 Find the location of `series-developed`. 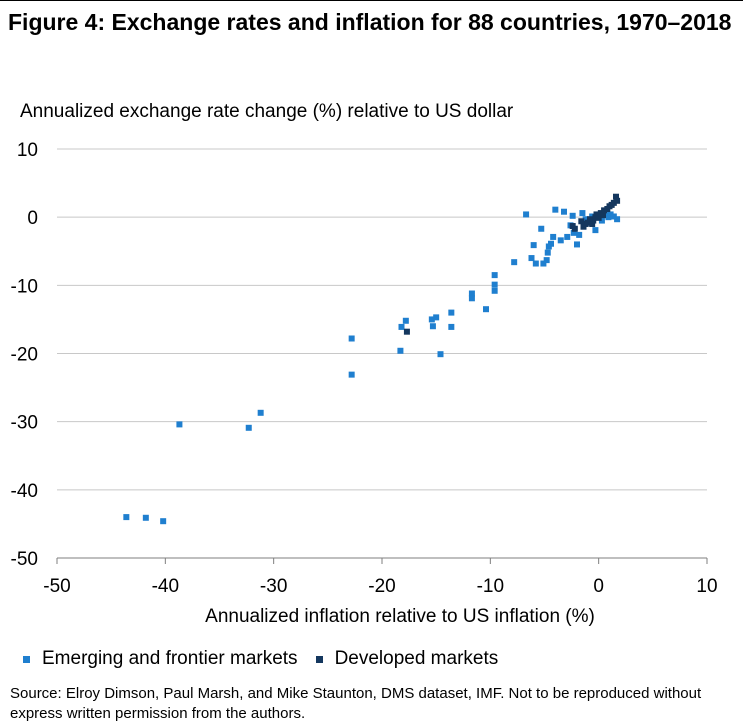

series-developed is located at coordinates (512, 264).